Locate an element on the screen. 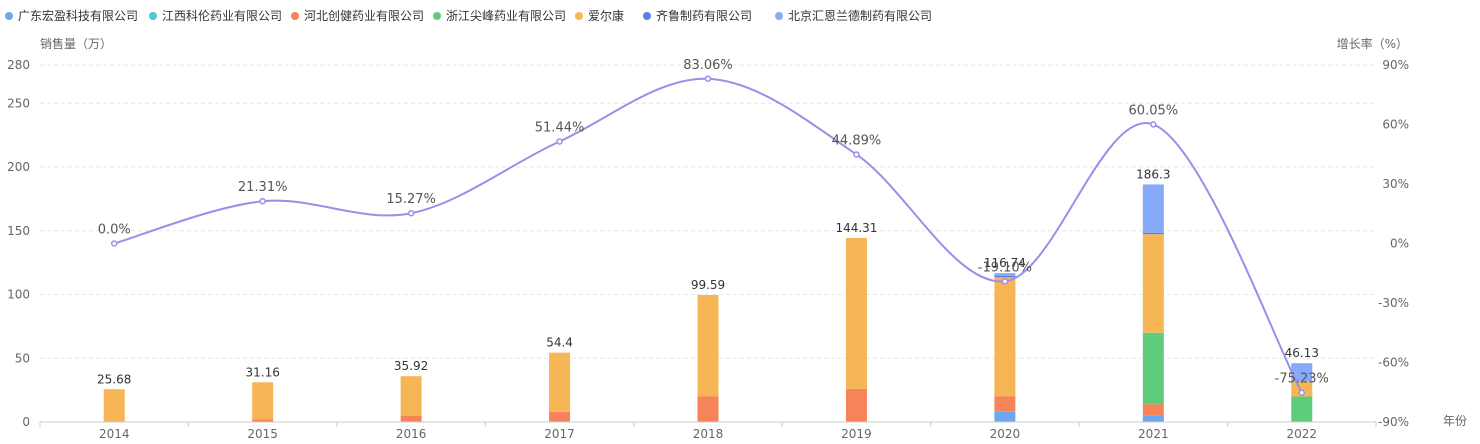 The height and width of the screenshot is (444, 1480). growth-rate-label: 83.06% is located at coordinates (708, 65).